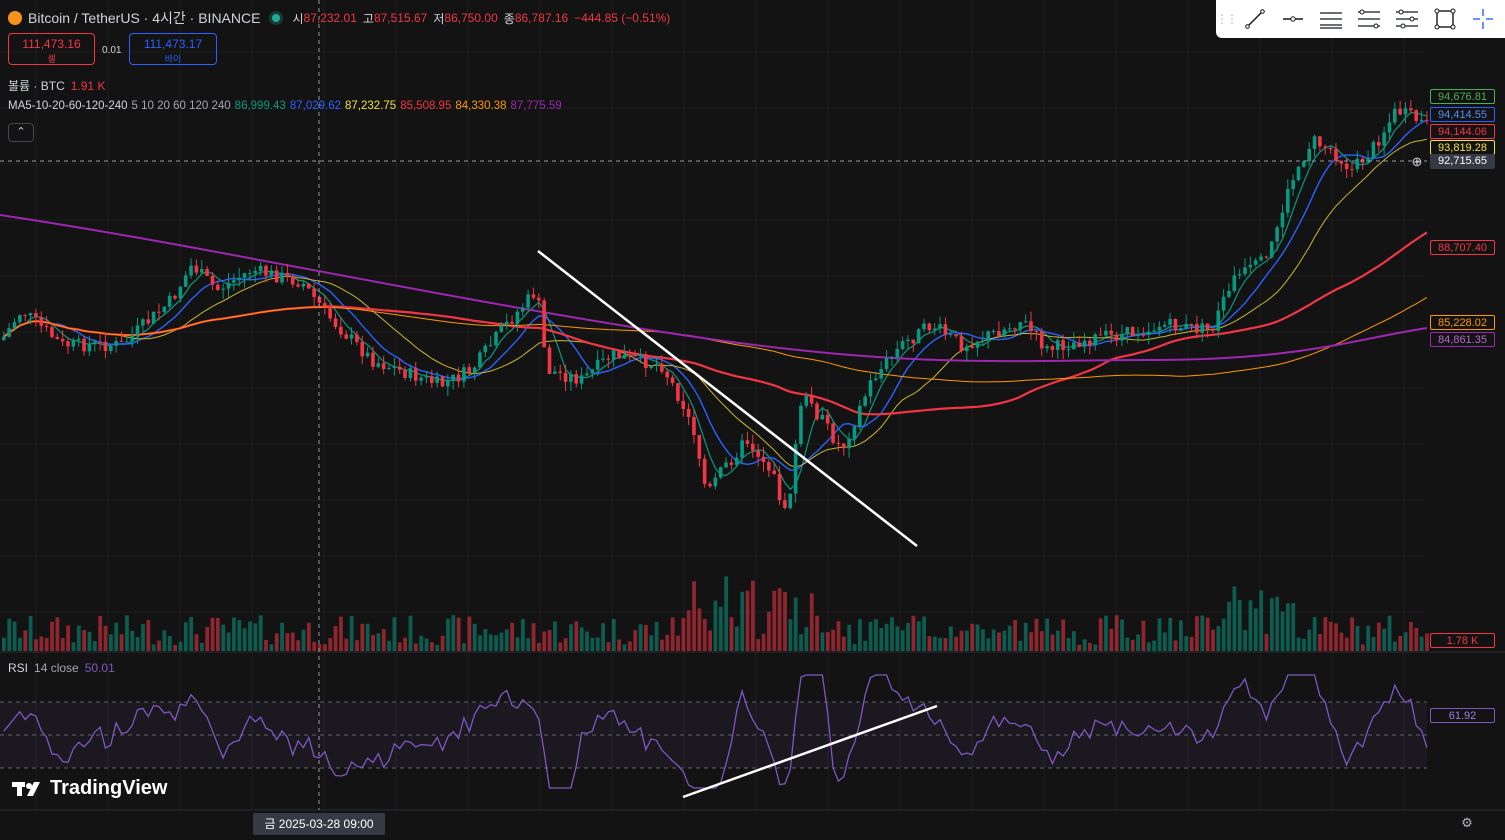 The height and width of the screenshot is (840, 1505). What do you see at coordinates (1293, 19) in the screenshot?
I see `horizontal-ray-tool` at bounding box center [1293, 19].